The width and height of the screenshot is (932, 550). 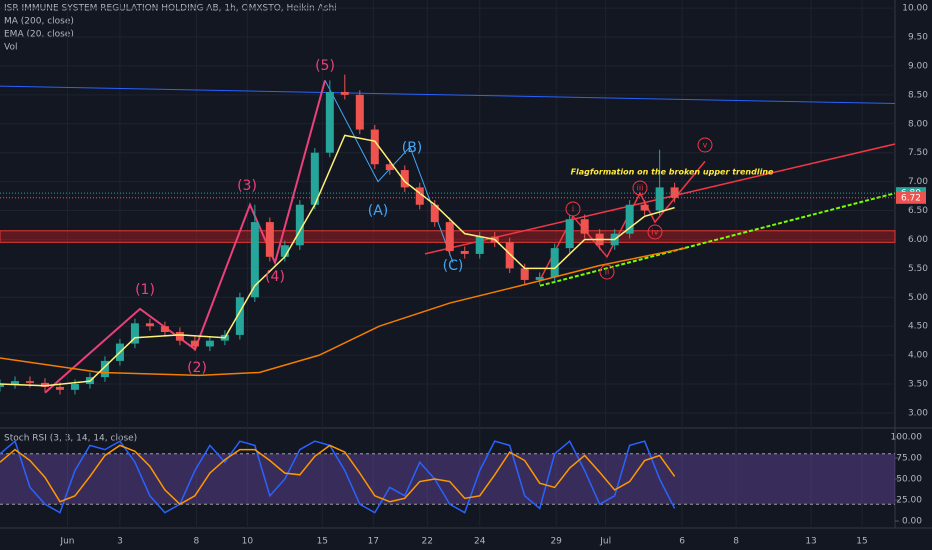 What do you see at coordinates (373, 542) in the screenshot?
I see `x-tick-label: 17` at bounding box center [373, 542].